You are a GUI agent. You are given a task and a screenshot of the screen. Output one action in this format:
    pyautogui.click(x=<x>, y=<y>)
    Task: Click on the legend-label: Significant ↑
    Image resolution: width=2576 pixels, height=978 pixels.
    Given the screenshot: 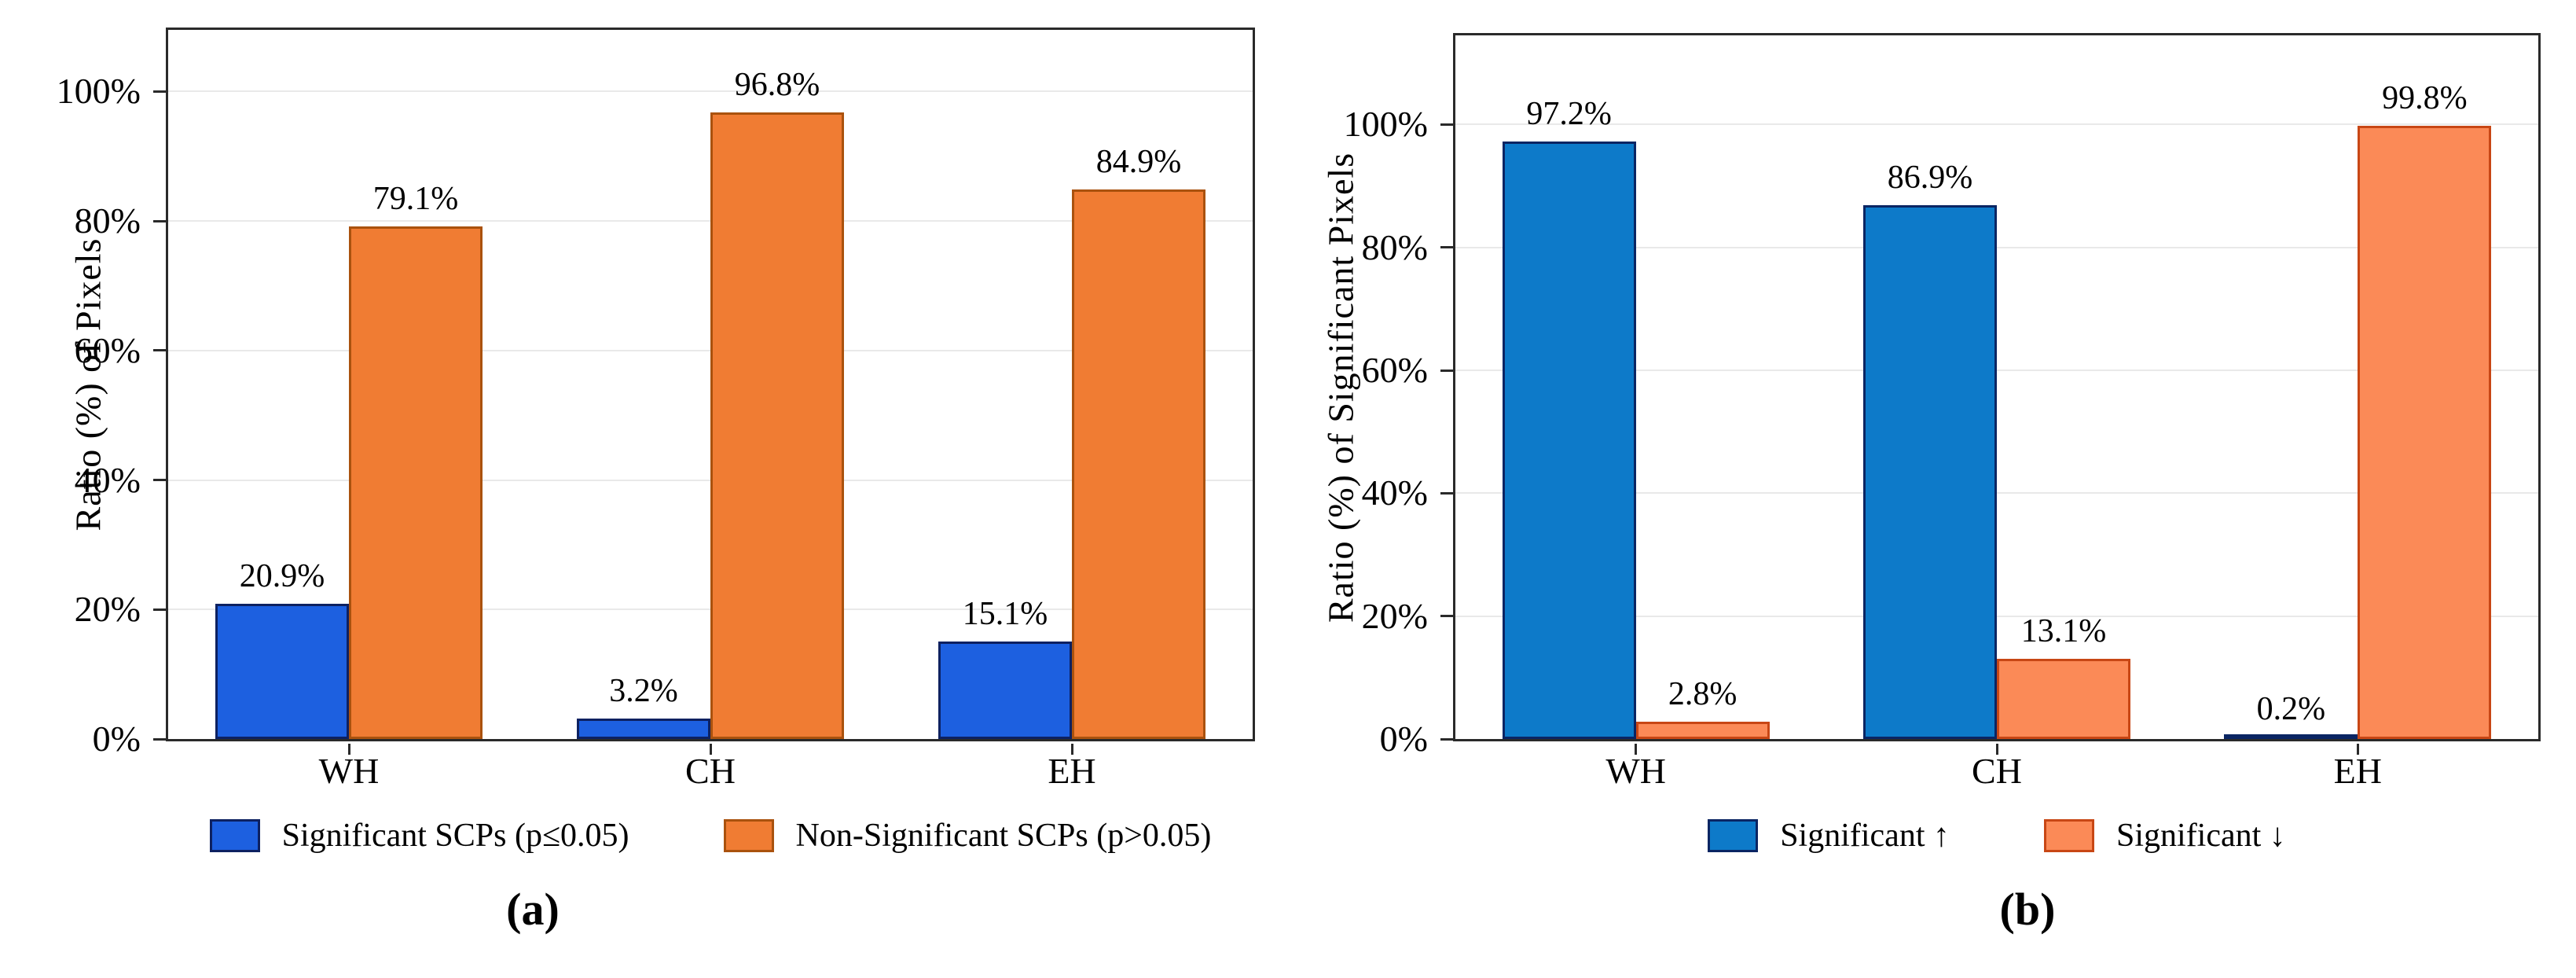 What is the action you would take?
    pyautogui.click(x=1865, y=836)
    